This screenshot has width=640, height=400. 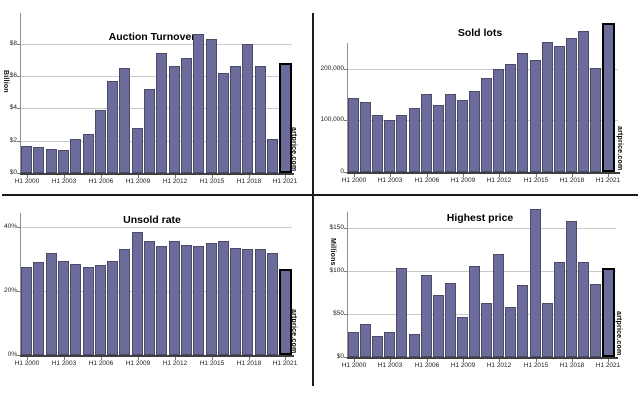 I want to click on bar-h1-2013, so click(x=187, y=115).